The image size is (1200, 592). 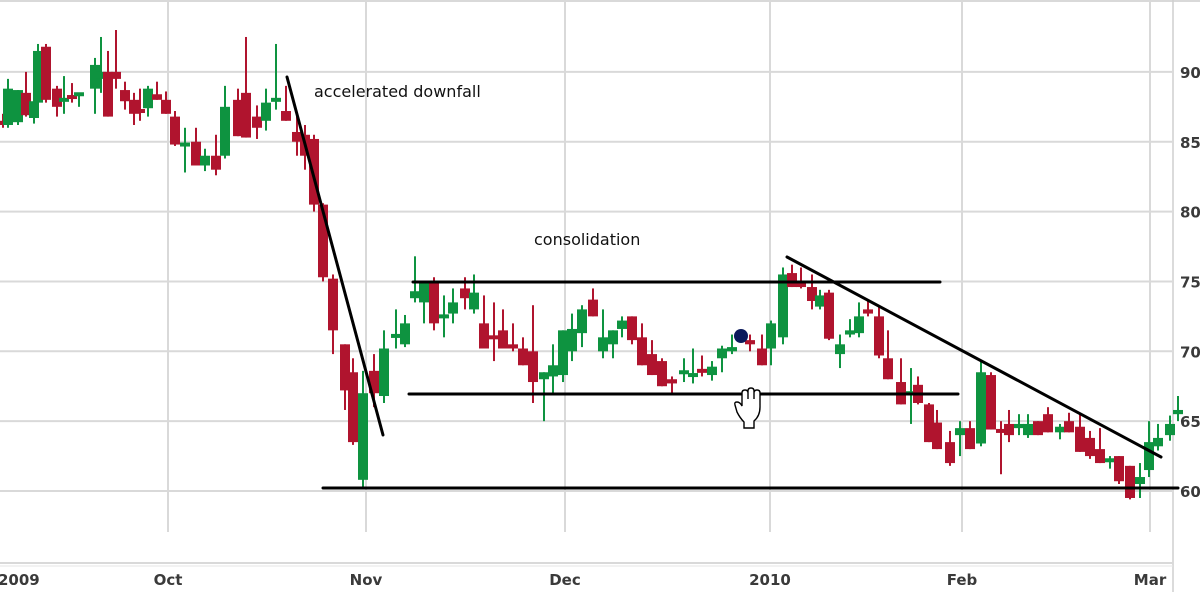 I want to click on hand-cursor-icon, so click(x=747, y=408).